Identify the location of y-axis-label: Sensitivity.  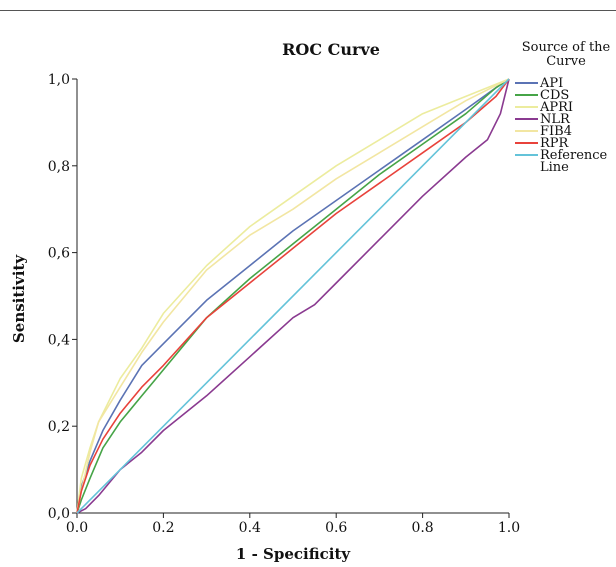
(19, 298).